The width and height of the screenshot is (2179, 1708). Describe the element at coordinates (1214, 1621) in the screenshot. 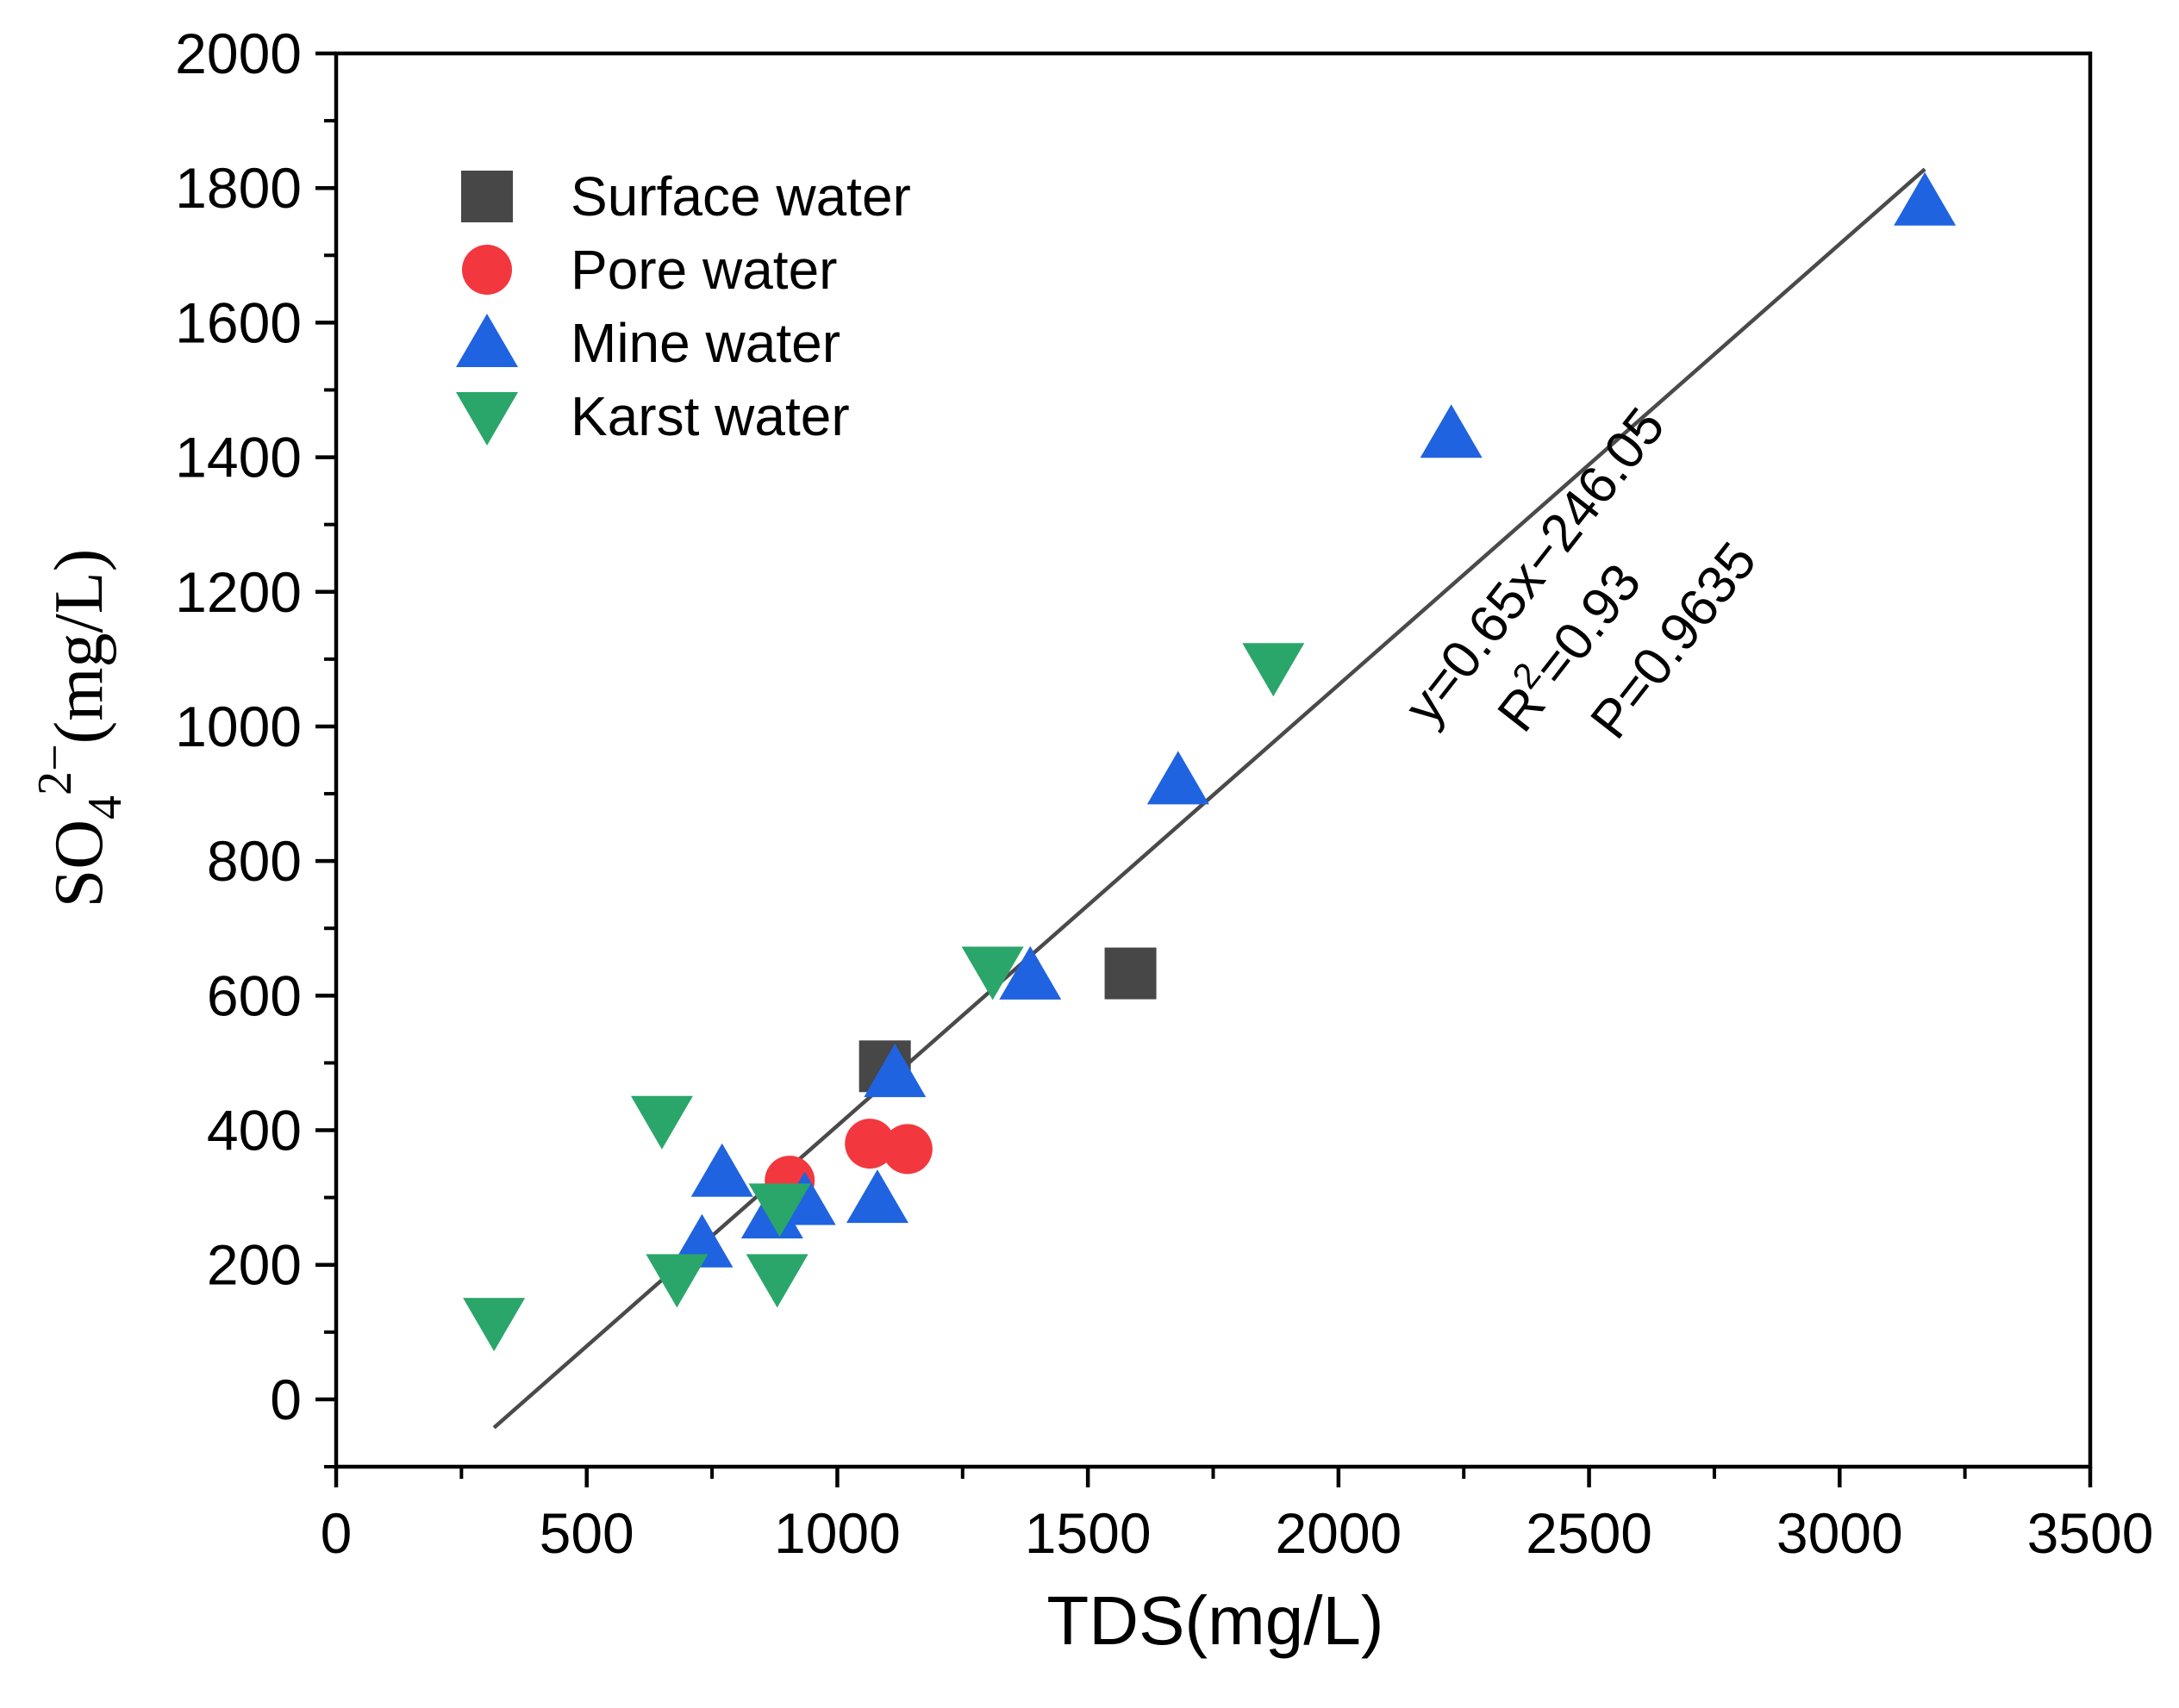

I see `x-axis-title: TDS(mg/L)` at that location.